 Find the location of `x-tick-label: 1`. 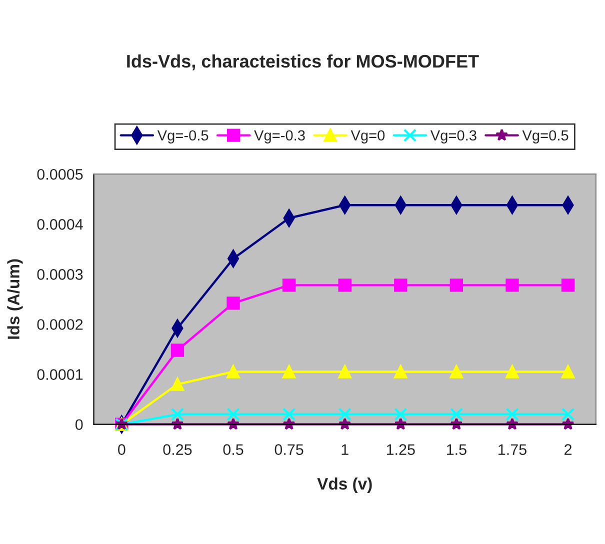

x-tick-label: 1 is located at coordinates (345, 449).